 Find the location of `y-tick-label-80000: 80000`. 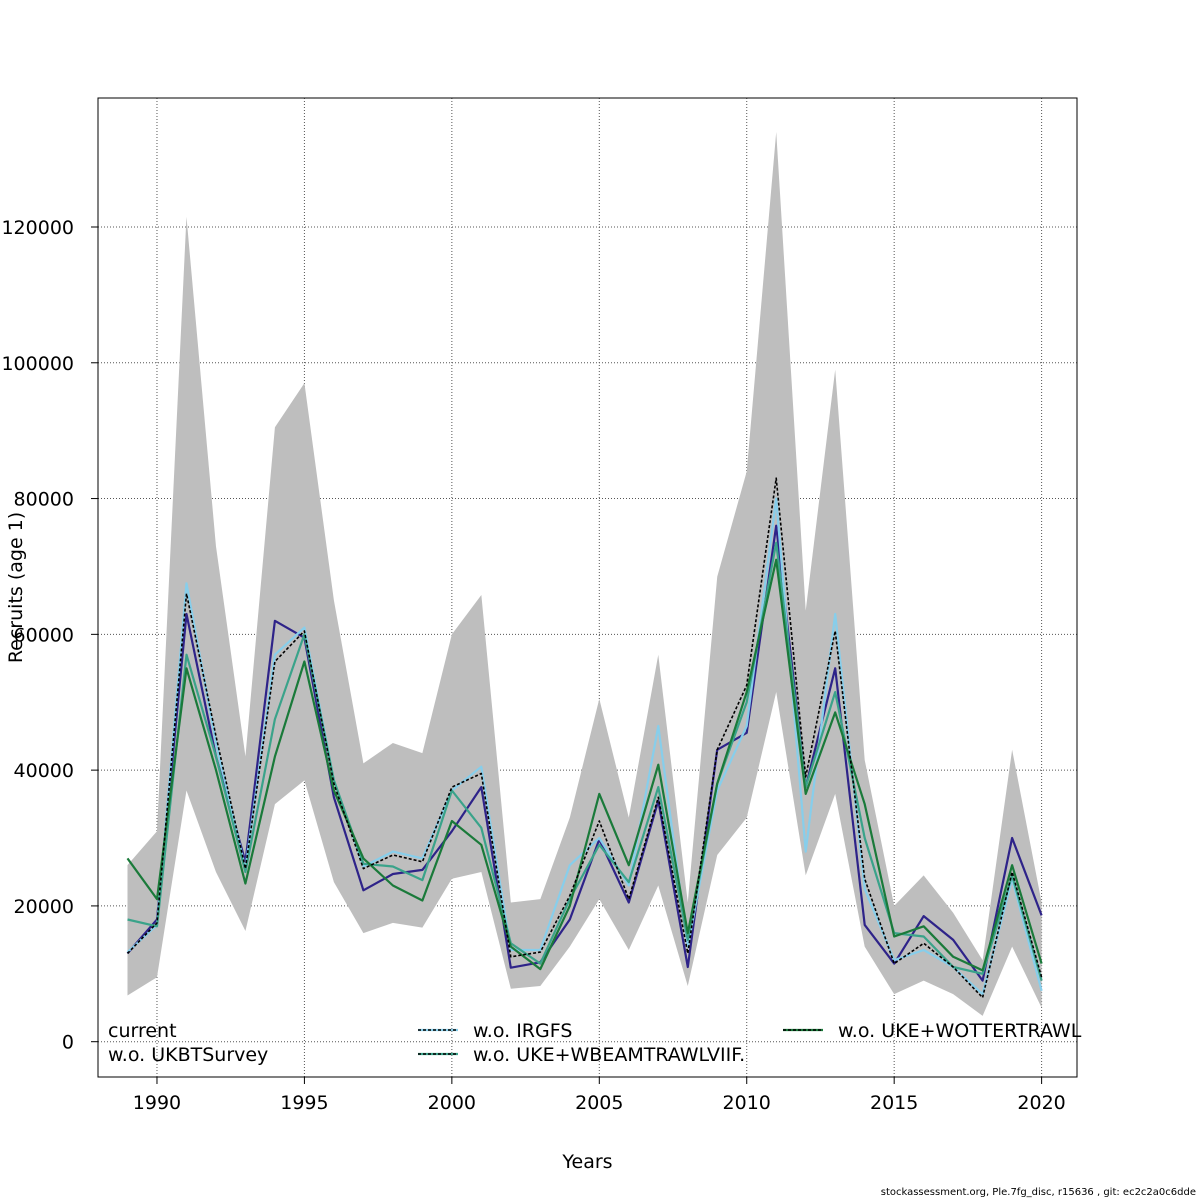

y-tick-label-80000: 80000 is located at coordinates (44, 500).